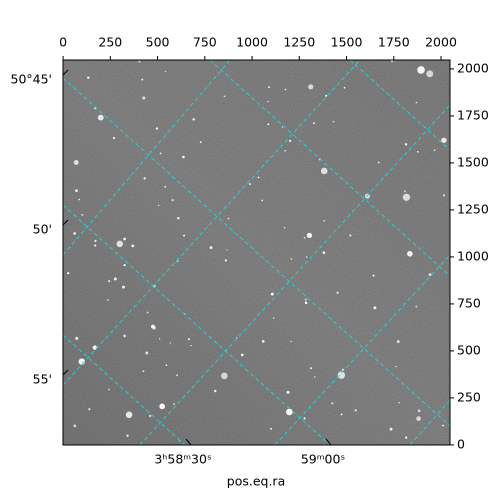  I want to click on y-tick-label: 1500, so click(473, 161).